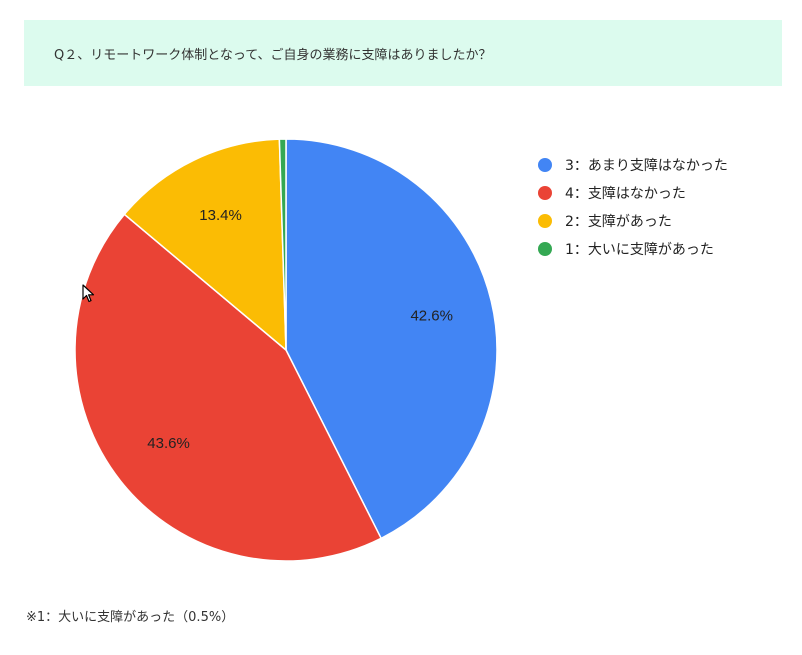 This screenshot has width=802, height=655. I want to click on legend-label-3: 2：支障があった, so click(618, 222).